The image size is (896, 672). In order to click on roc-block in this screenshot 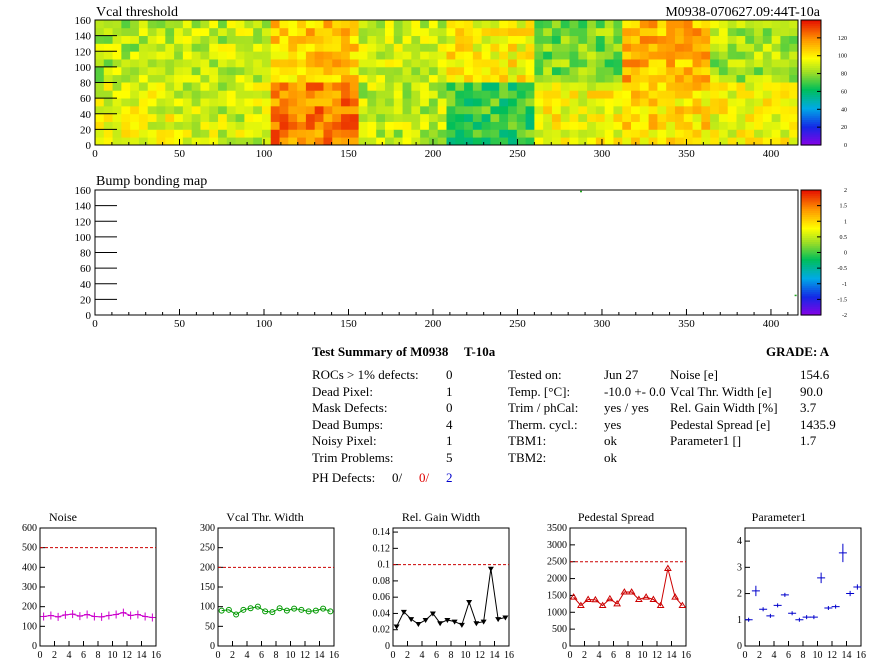, I will do `click(578, 51)`.